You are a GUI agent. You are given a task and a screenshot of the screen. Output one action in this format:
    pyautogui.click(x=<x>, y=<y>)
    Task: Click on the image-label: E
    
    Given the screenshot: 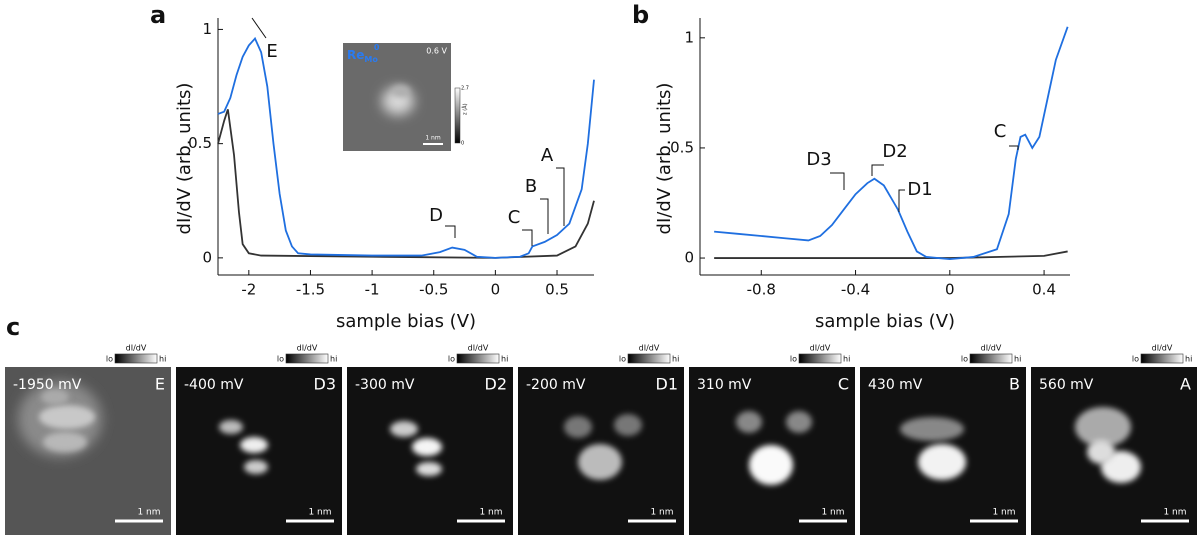 What is the action you would take?
    pyautogui.click(x=160, y=384)
    